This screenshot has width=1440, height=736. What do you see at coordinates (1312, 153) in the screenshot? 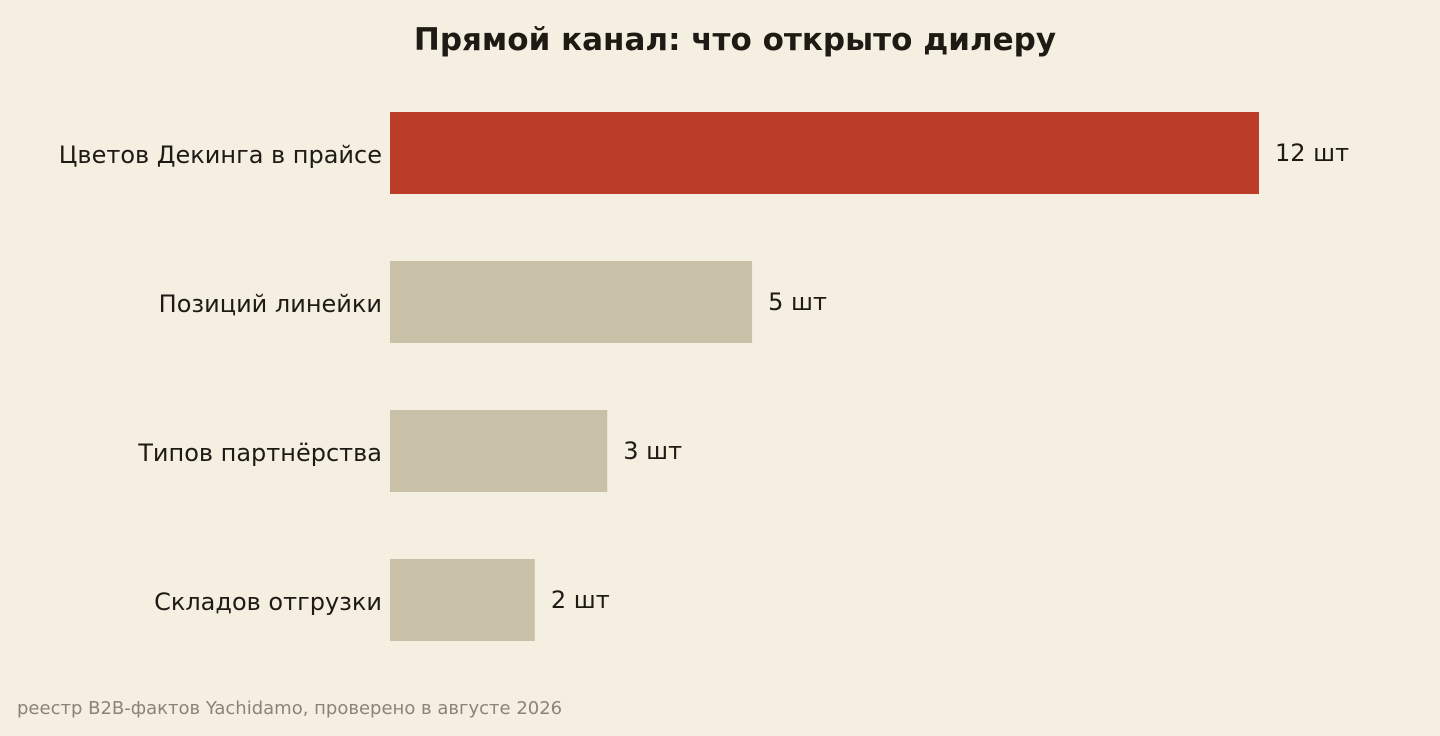
I see `value-label-1: 12 шт` at bounding box center [1312, 153].